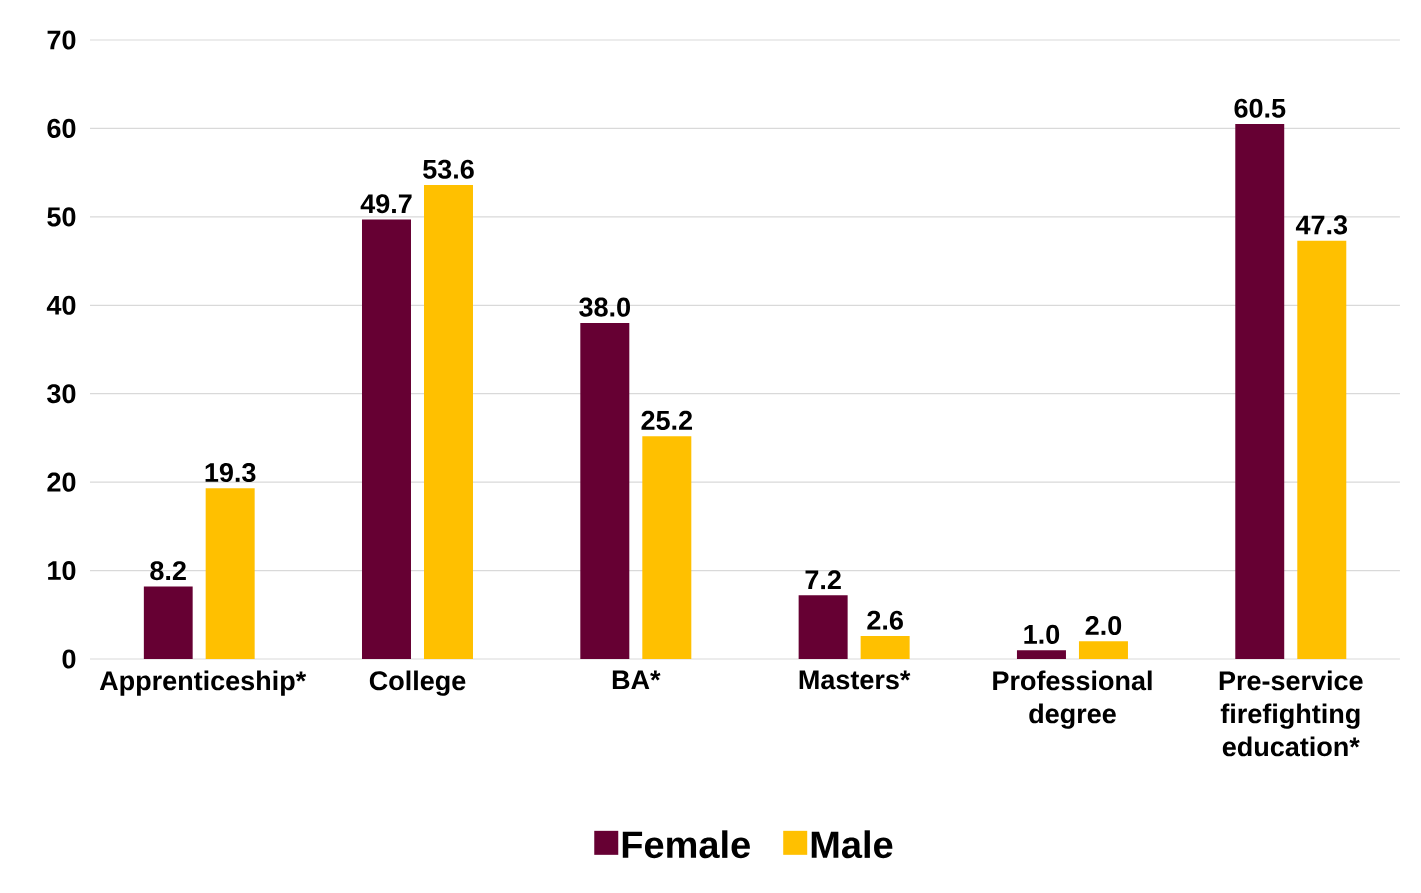 This screenshot has height=893, width=1421. Describe the element at coordinates (1291, 713) in the screenshot. I see `x-tick-label: Pre-service firefighting education*` at that location.